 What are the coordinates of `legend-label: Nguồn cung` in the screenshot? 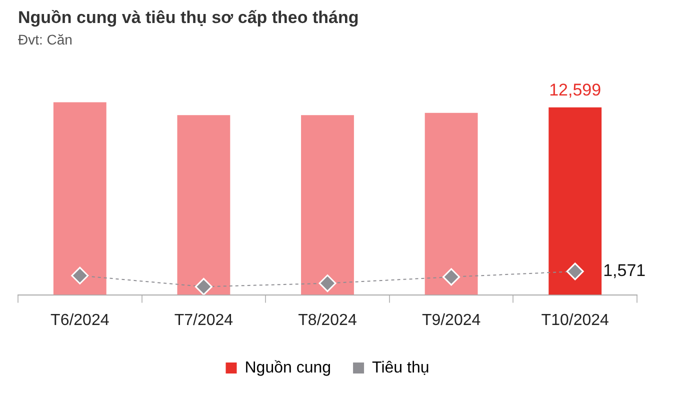 It's located at (288, 367).